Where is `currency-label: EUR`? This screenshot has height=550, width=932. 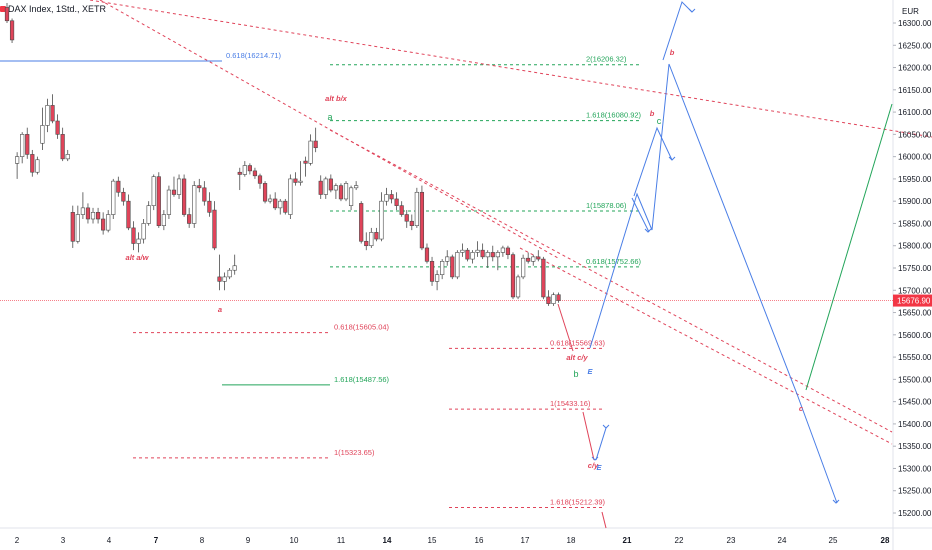
currency-label: EUR is located at coordinates (910, 11).